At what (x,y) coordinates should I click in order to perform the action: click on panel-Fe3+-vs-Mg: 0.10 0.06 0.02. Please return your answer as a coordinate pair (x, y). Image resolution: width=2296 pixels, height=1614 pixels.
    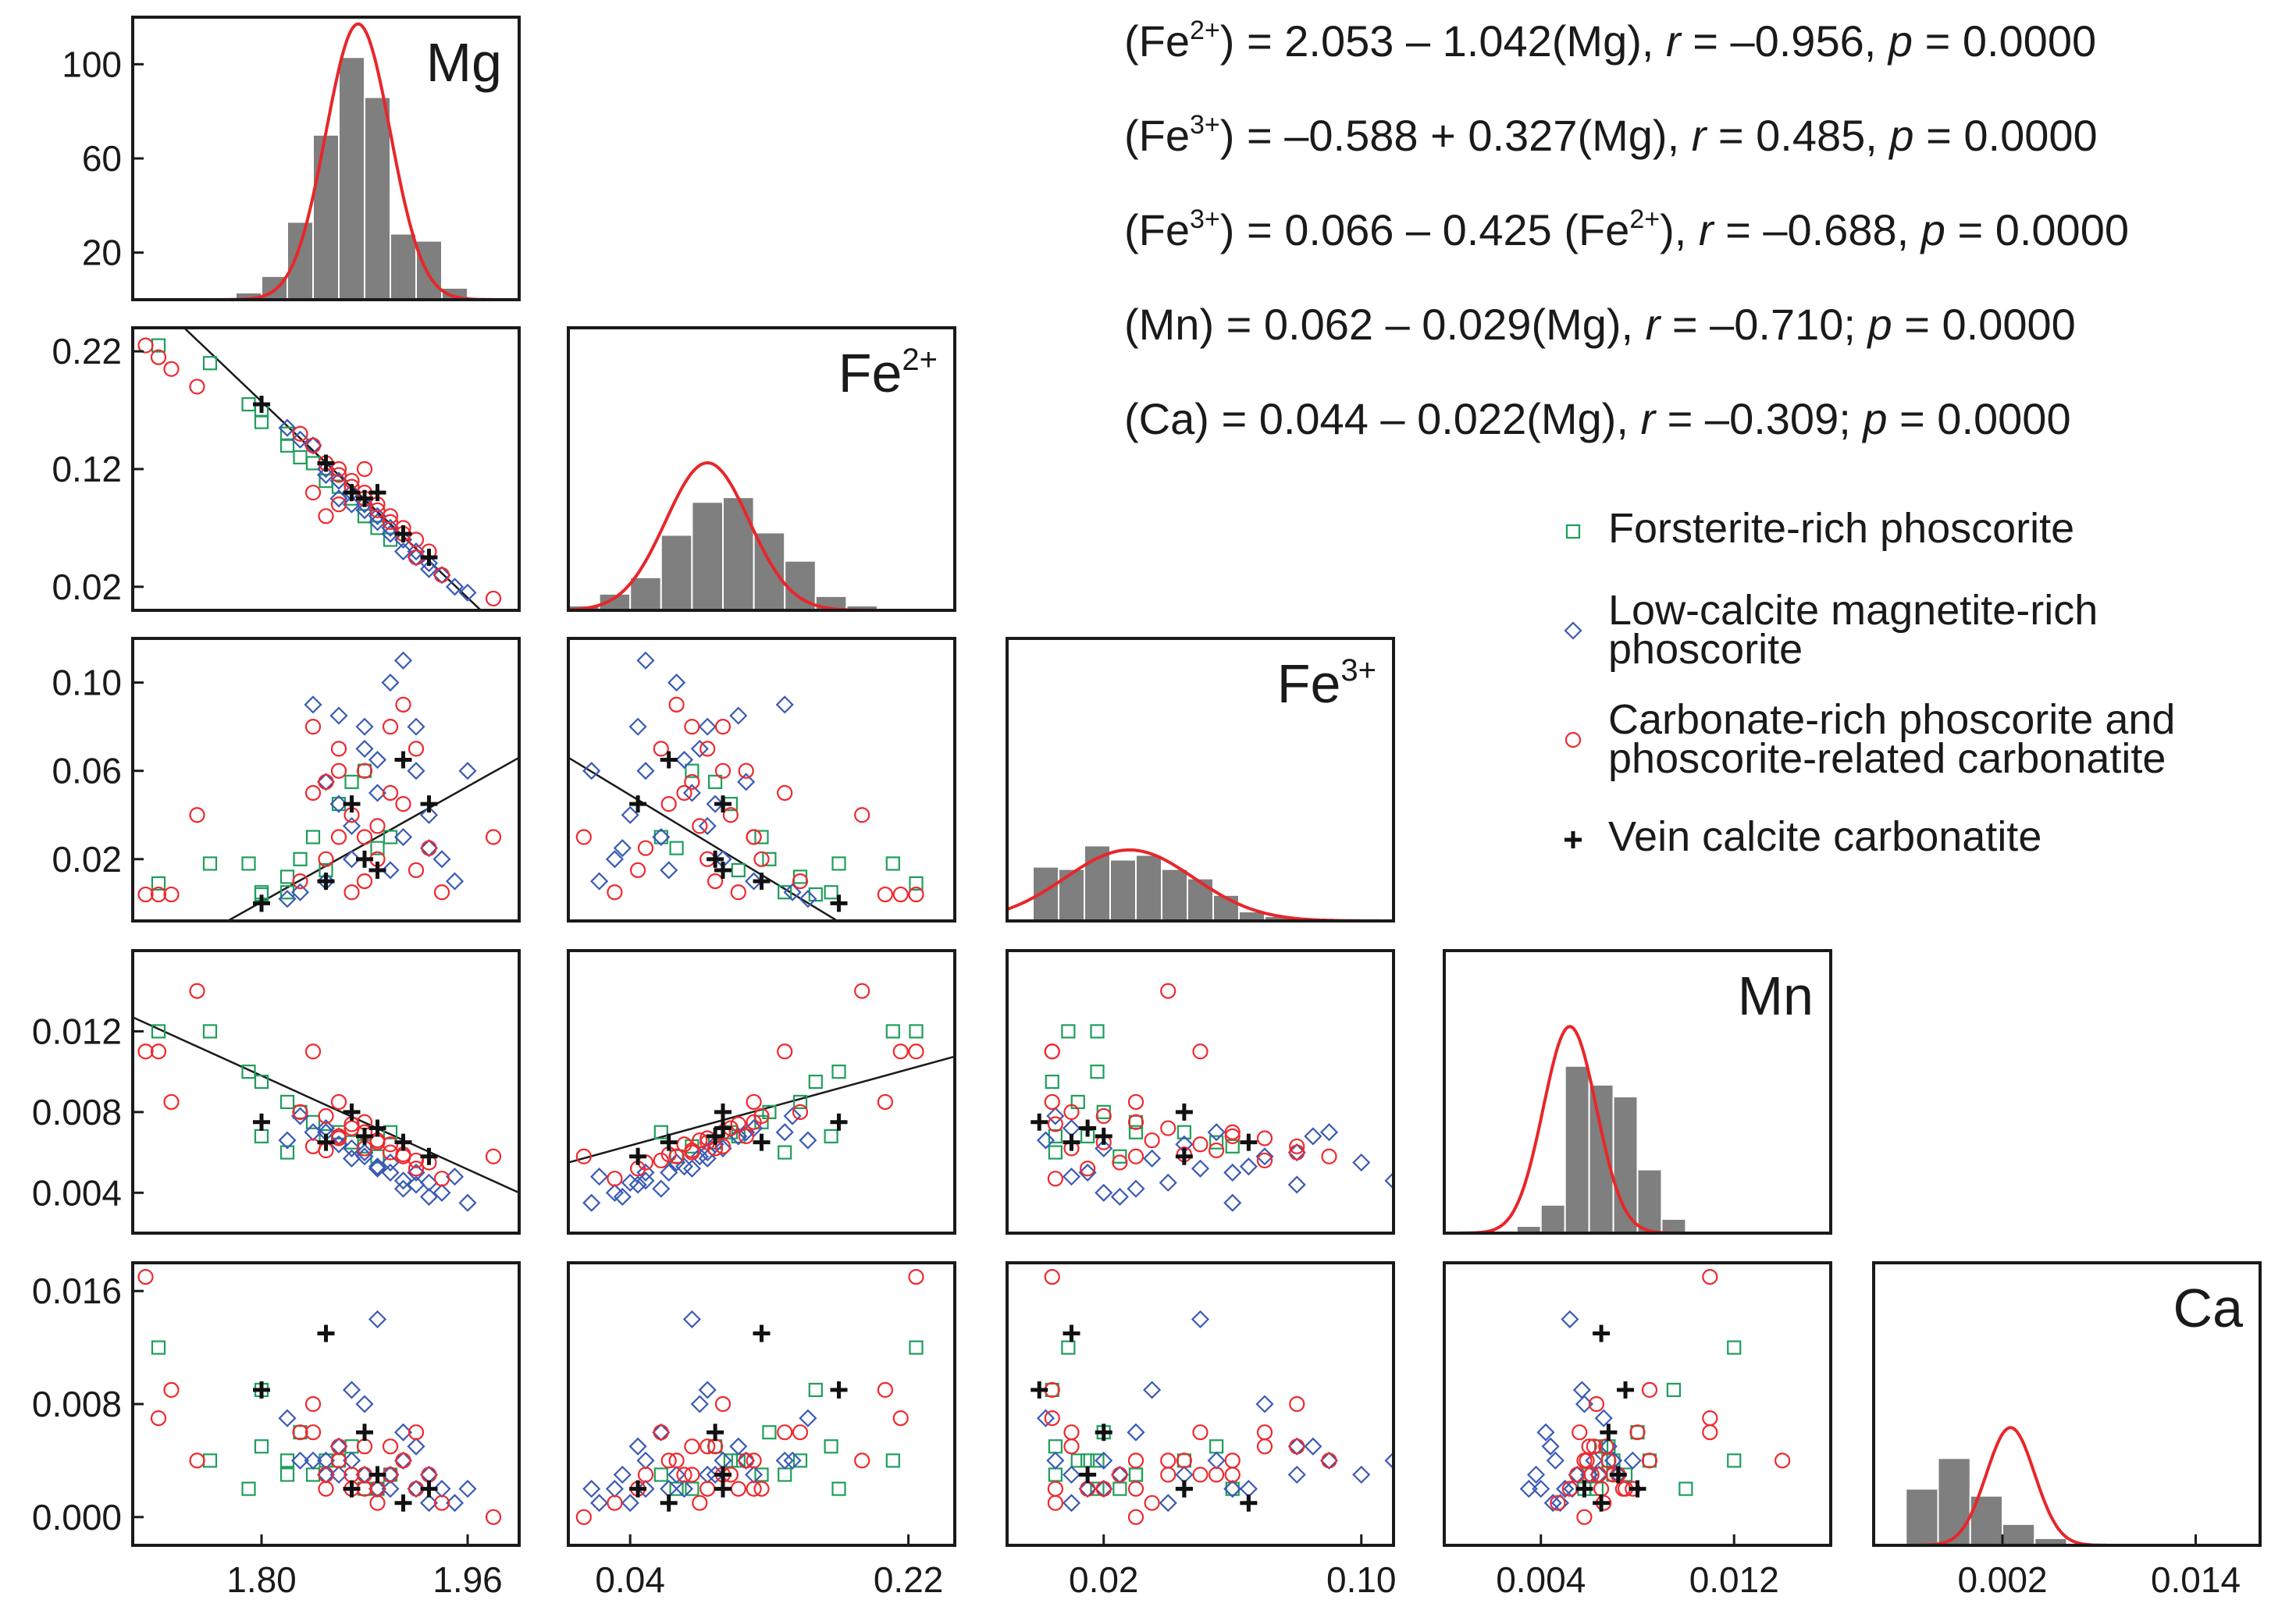
    Looking at the image, I should click on (286, 780).